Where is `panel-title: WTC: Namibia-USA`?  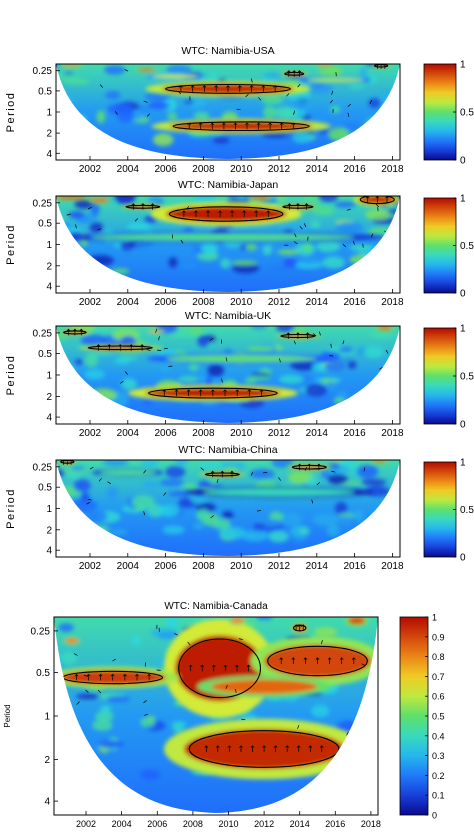 panel-title: WTC: Namibia-USA is located at coordinates (227, 51).